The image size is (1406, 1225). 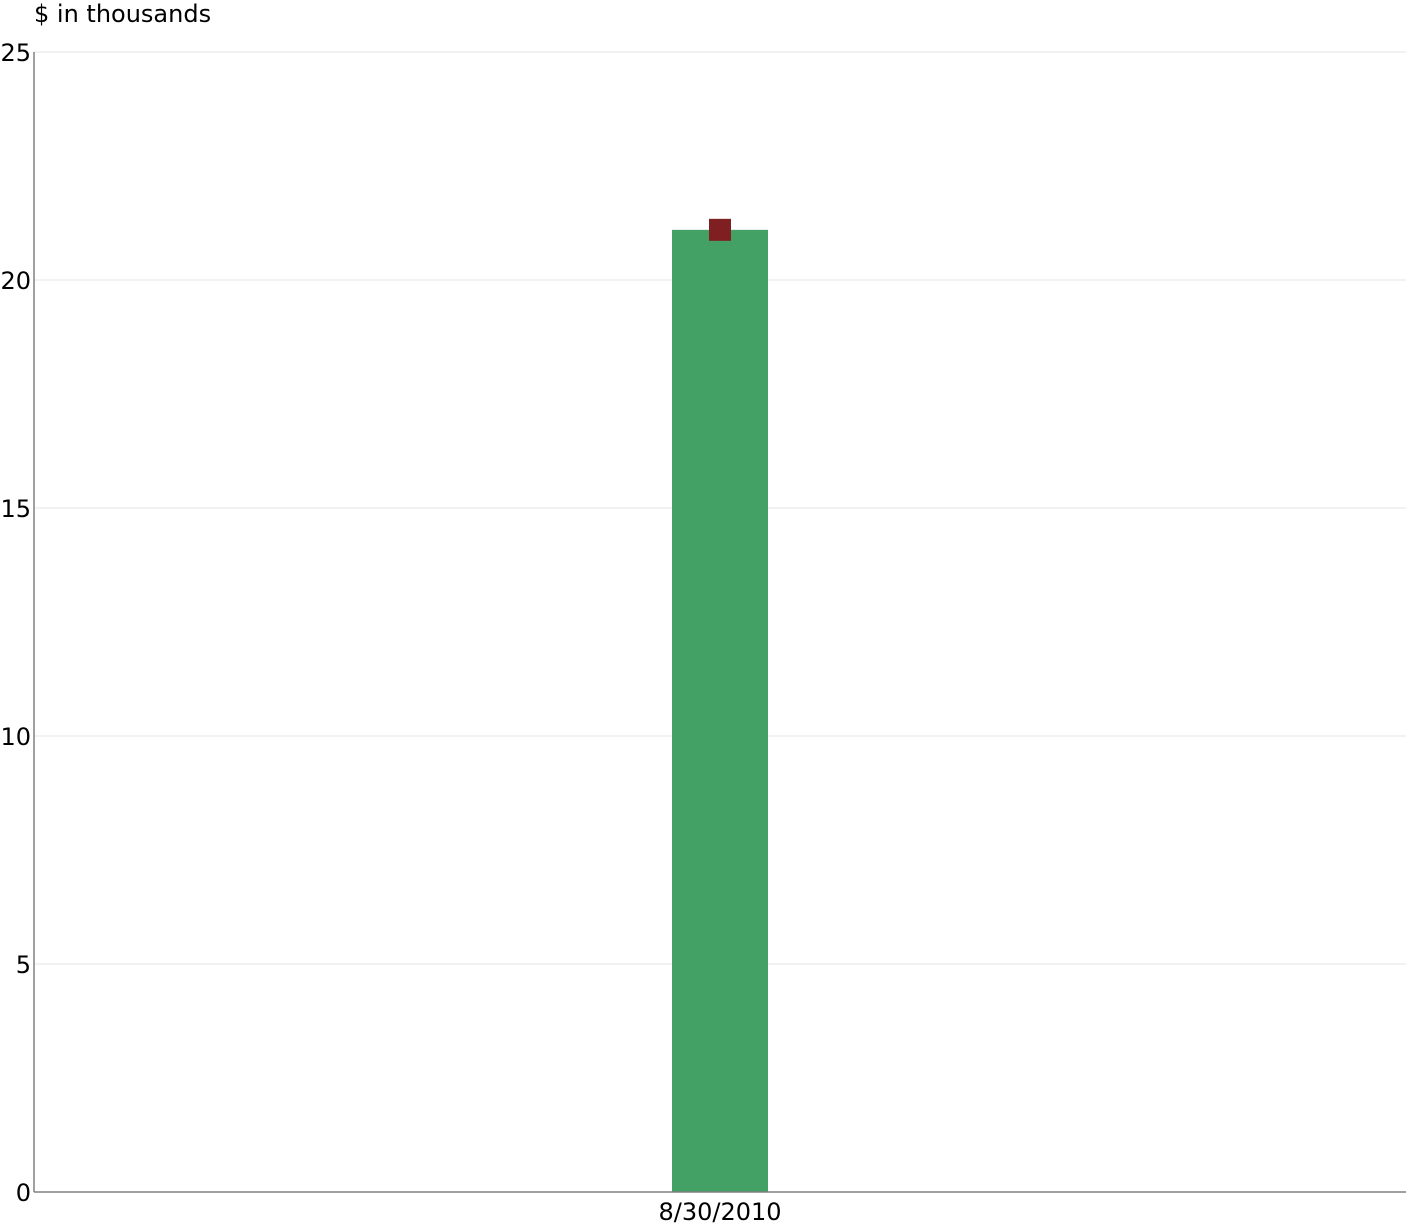 I want to click on x-tick-label: 8/30/2010, so click(x=719, y=1211).